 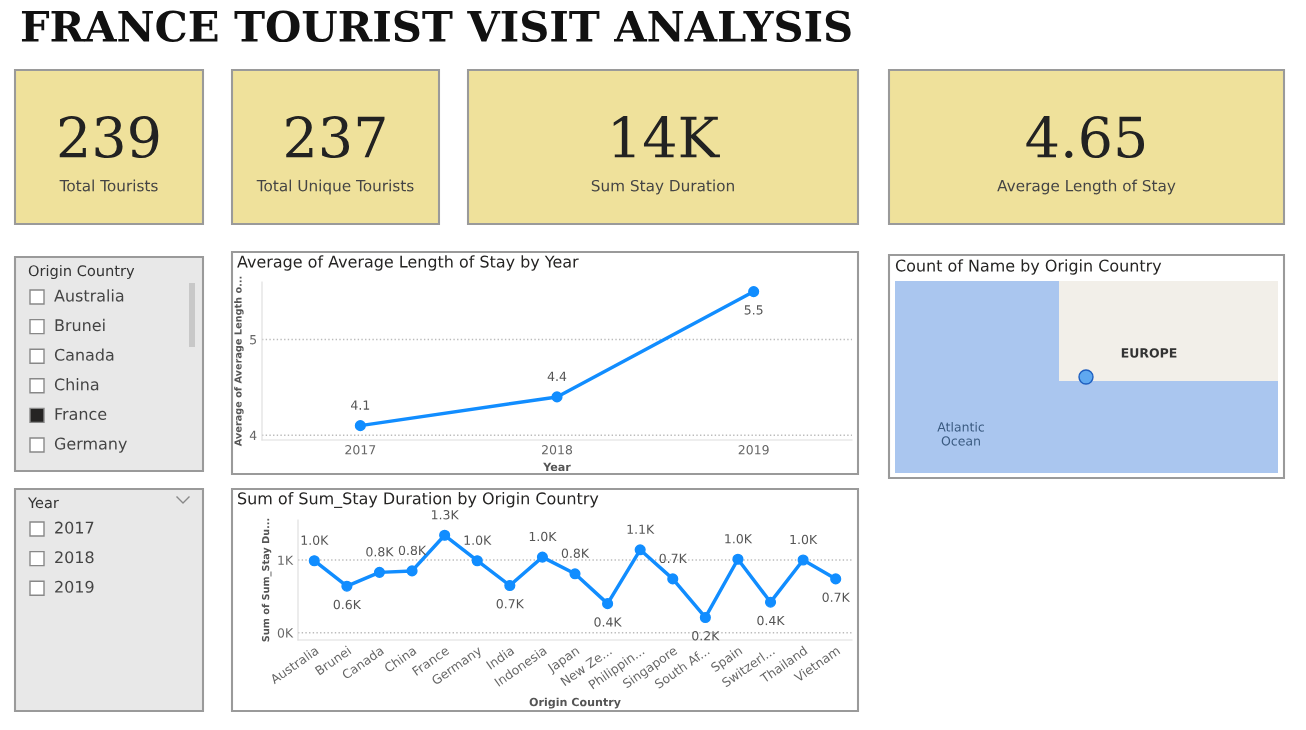 I want to click on category-label: Australia, so click(x=89, y=295).